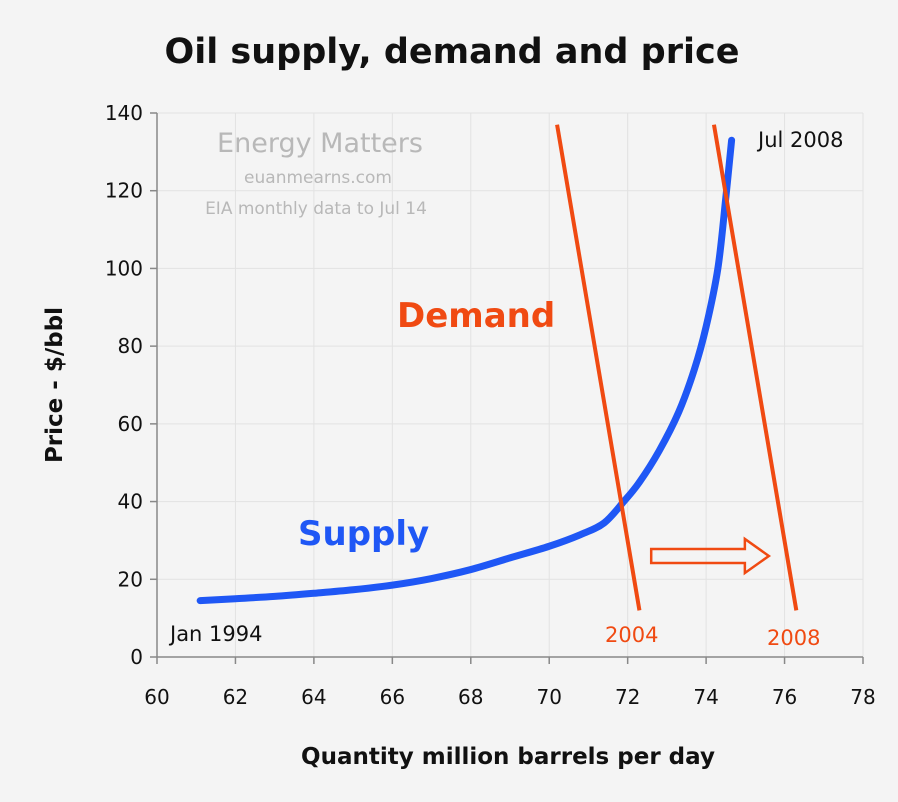 Image resolution: width=898 pixels, height=802 pixels. Describe the element at coordinates (392, 697) in the screenshot. I see `x-tick-label: 66` at that location.